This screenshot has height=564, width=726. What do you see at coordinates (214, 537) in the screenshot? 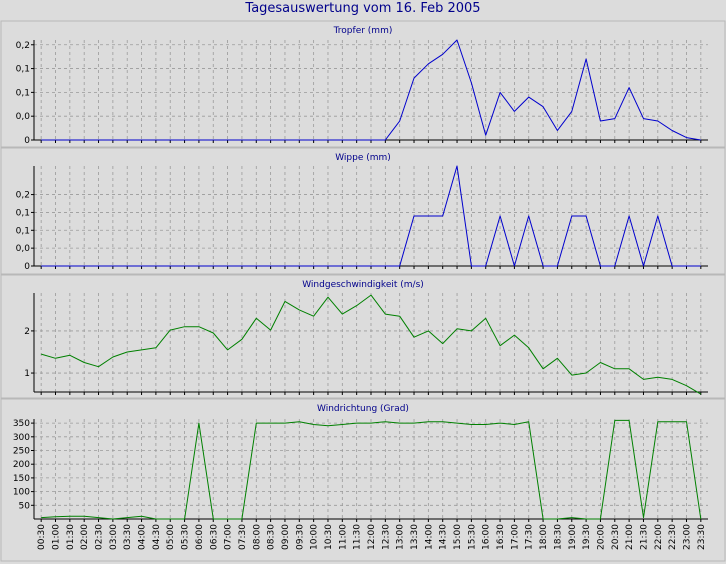
I see `x-tick-label: 06:30` at bounding box center [214, 537].